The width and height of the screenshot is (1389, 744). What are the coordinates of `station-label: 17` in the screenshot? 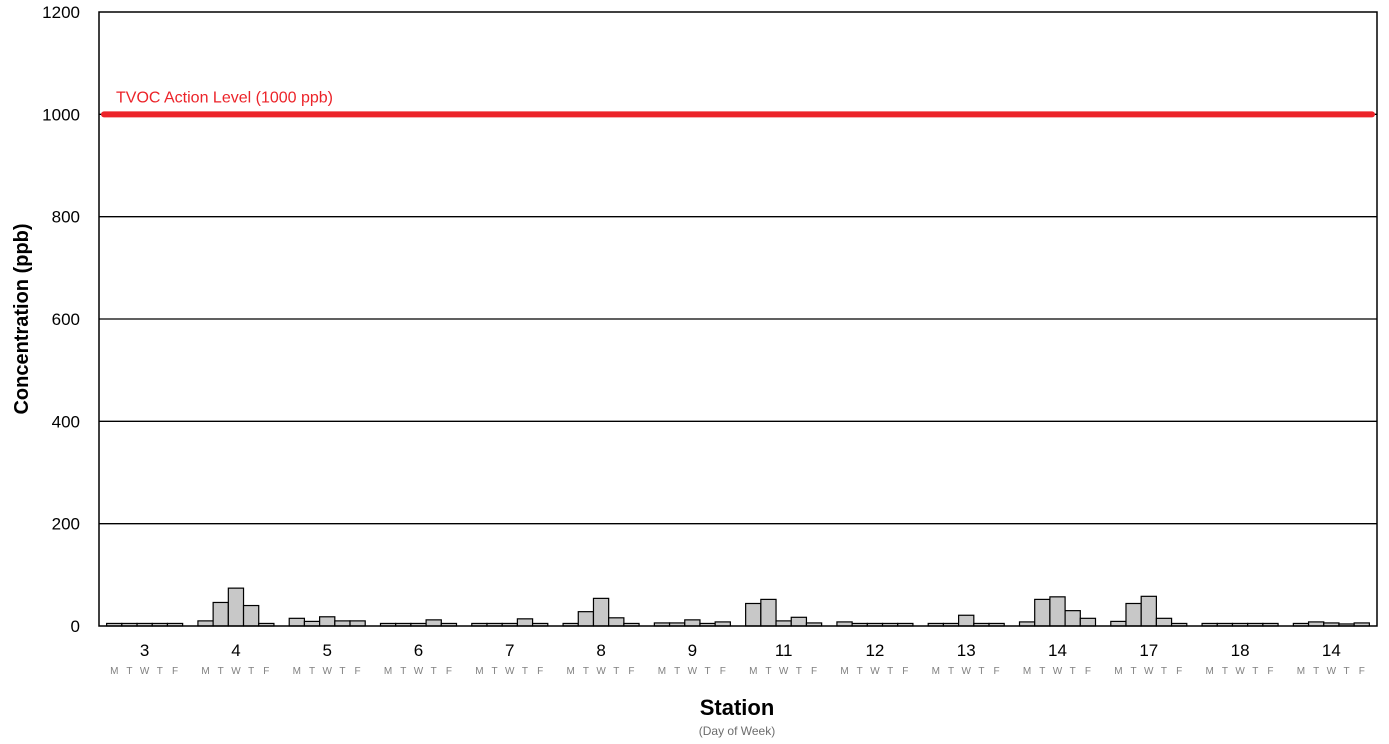 It's located at (1148, 650).